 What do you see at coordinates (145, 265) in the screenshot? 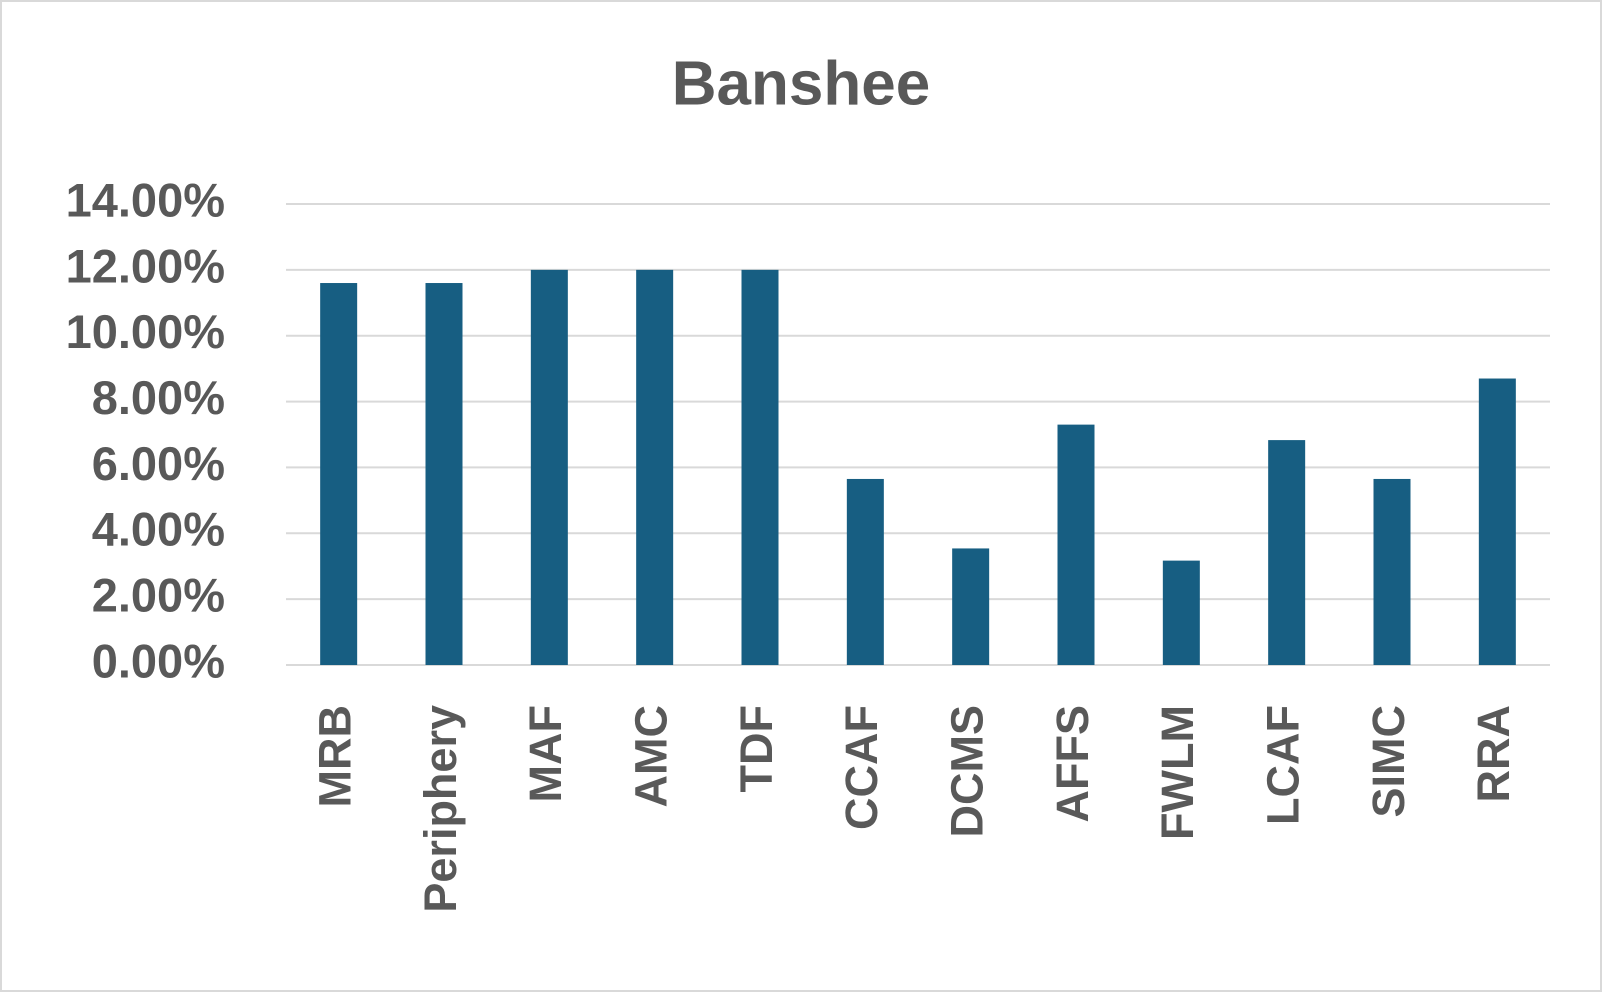
I see `y-tick-label: 12.00%` at bounding box center [145, 265].